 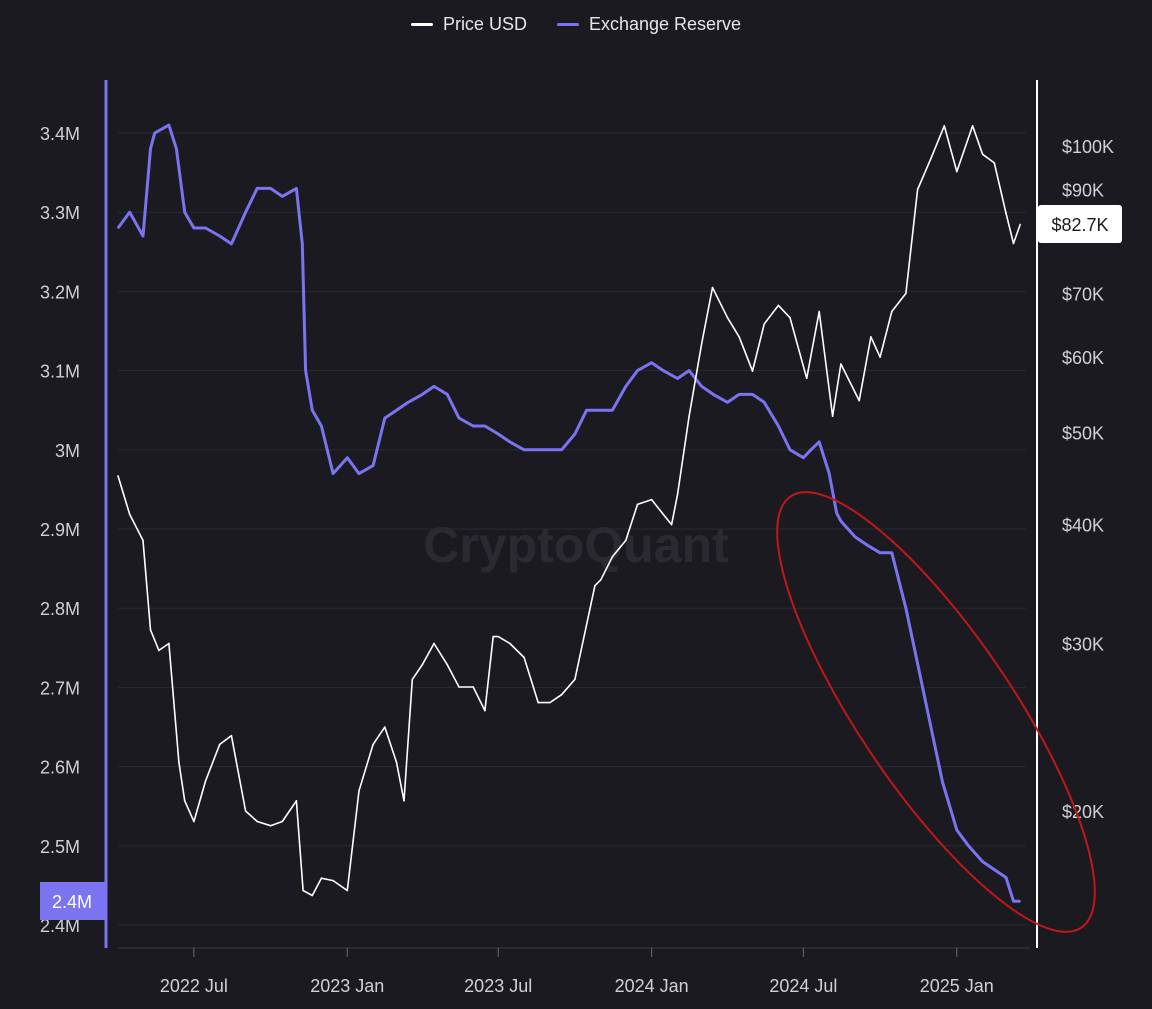 I want to click on right-current-value-badge: $82.7K, so click(x=1080, y=224).